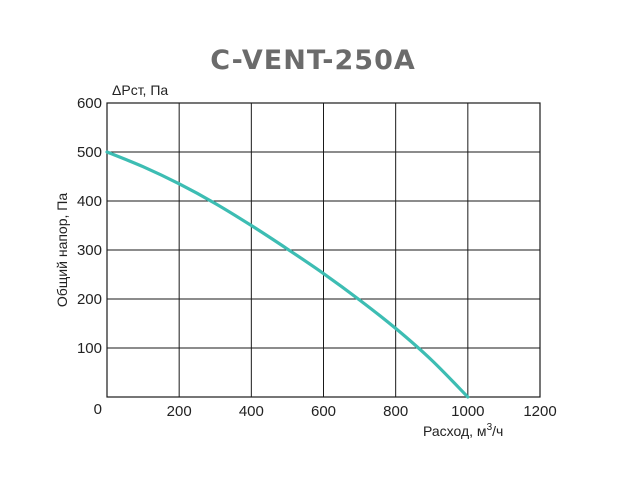  What do you see at coordinates (490, 427) in the screenshot?
I see `x-axis-label-superscript: 3` at bounding box center [490, 427].